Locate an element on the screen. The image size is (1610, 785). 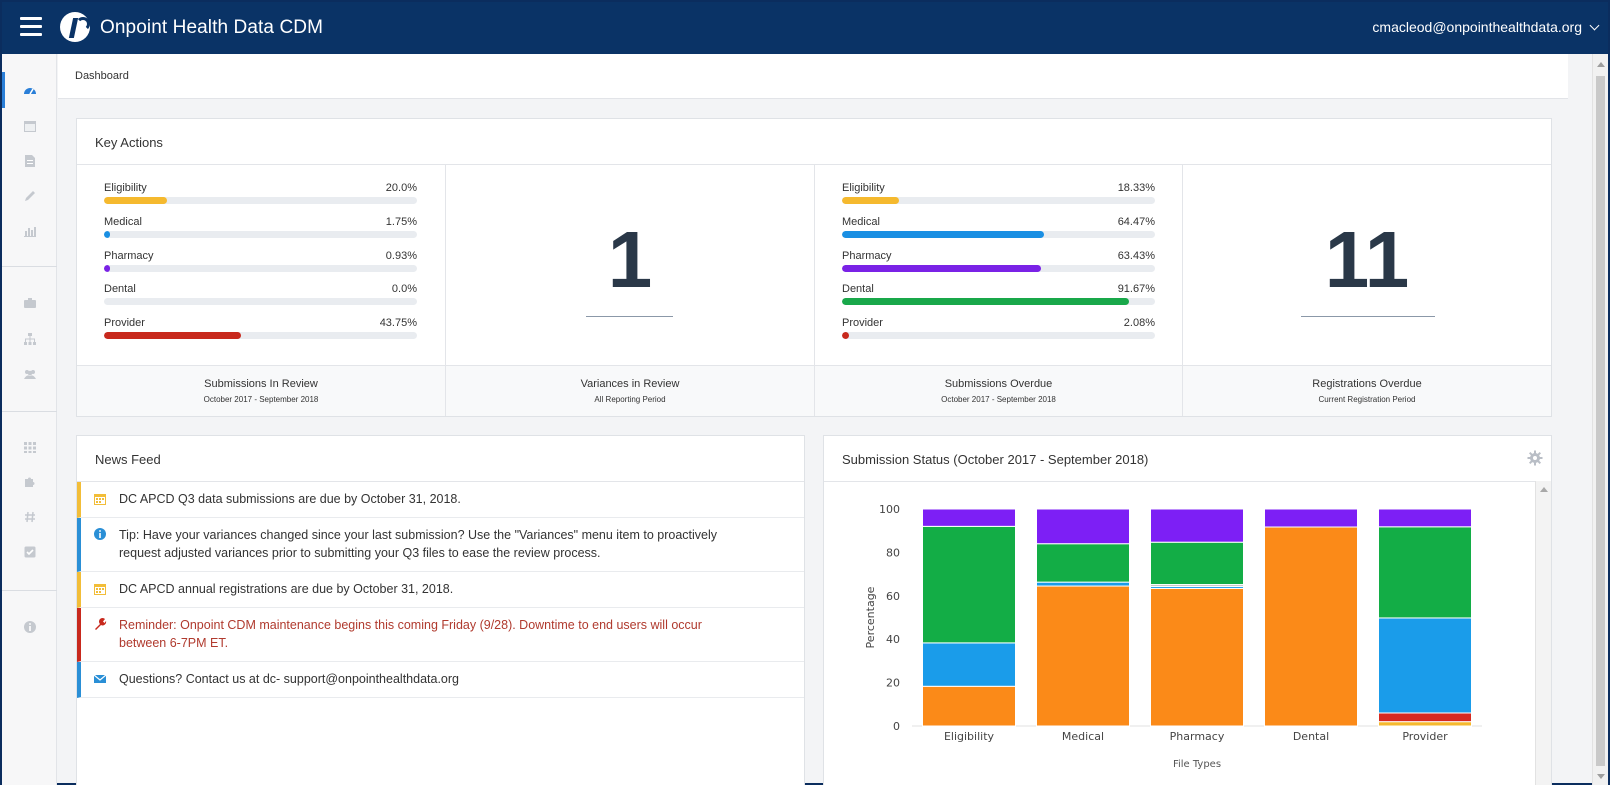
chart-scrollbar is located at coordinates (1543, 633).